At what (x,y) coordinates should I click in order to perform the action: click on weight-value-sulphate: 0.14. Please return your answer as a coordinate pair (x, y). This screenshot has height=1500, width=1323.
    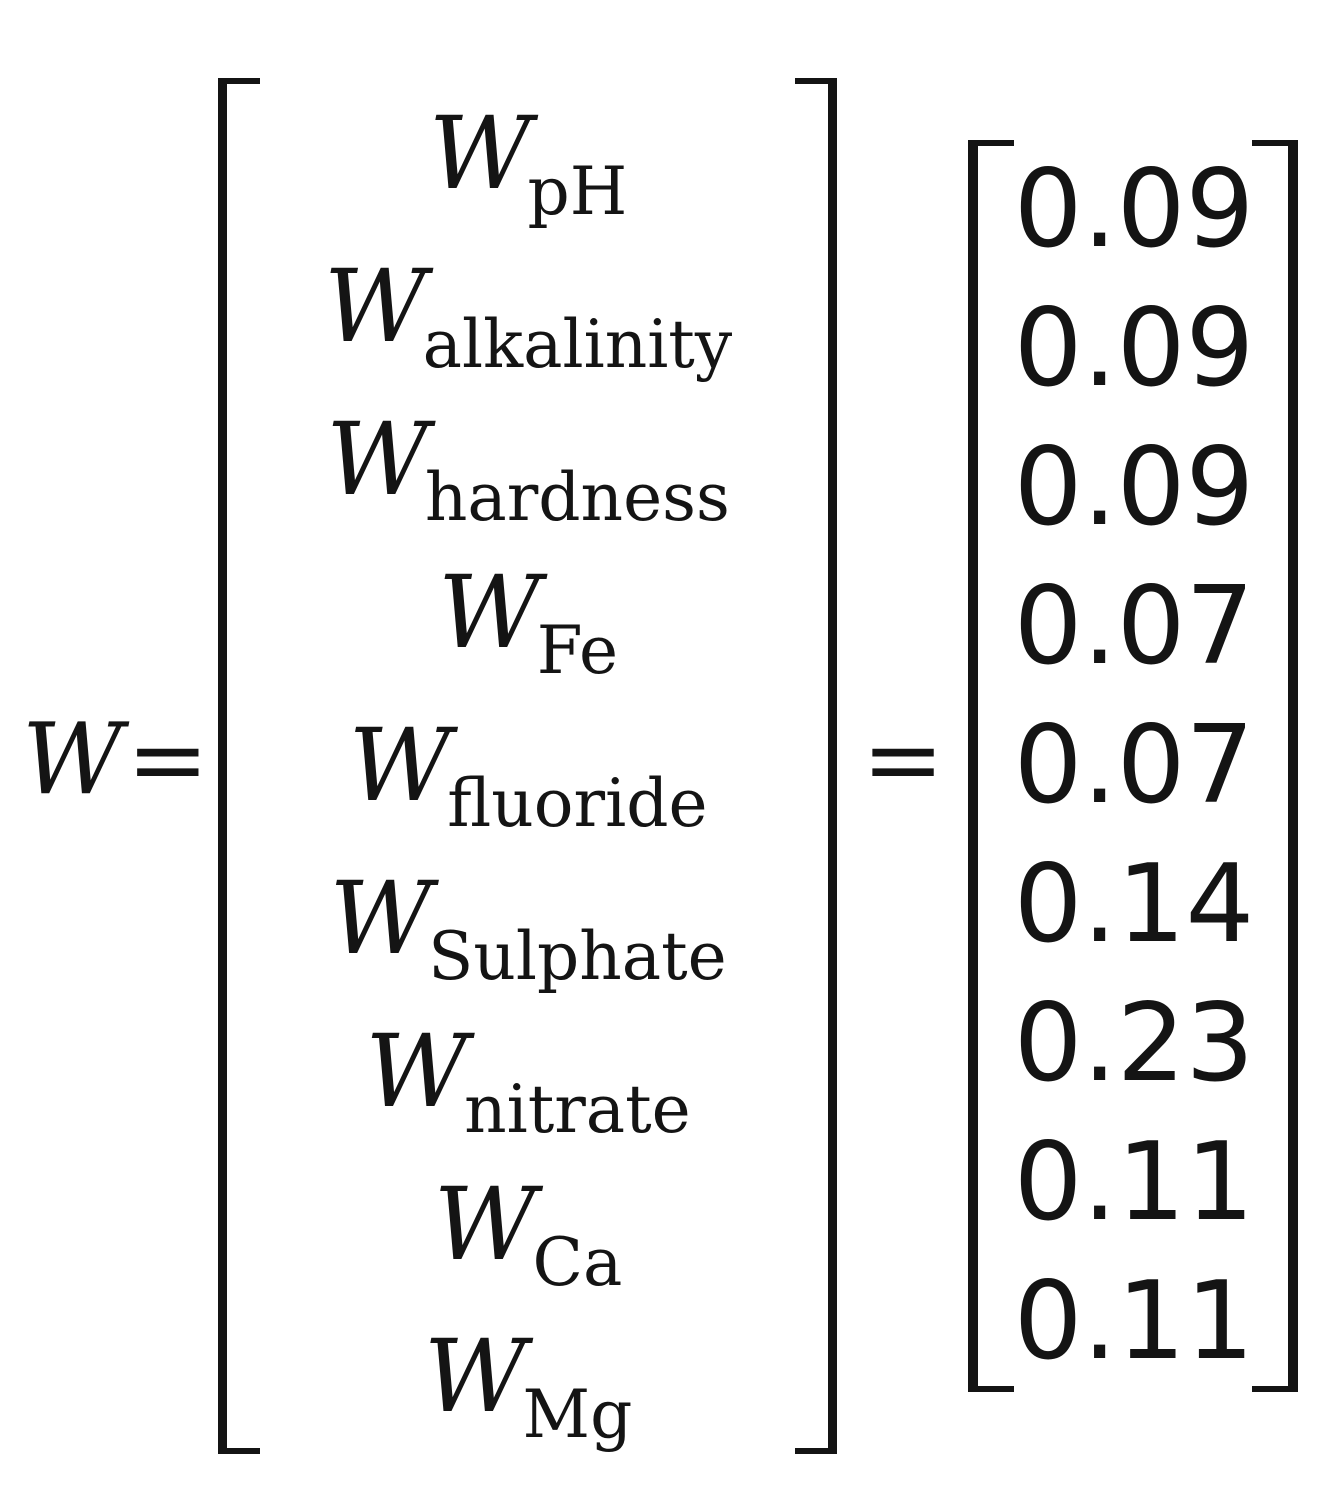
    Looking at the image, I should click on (1134, 905).